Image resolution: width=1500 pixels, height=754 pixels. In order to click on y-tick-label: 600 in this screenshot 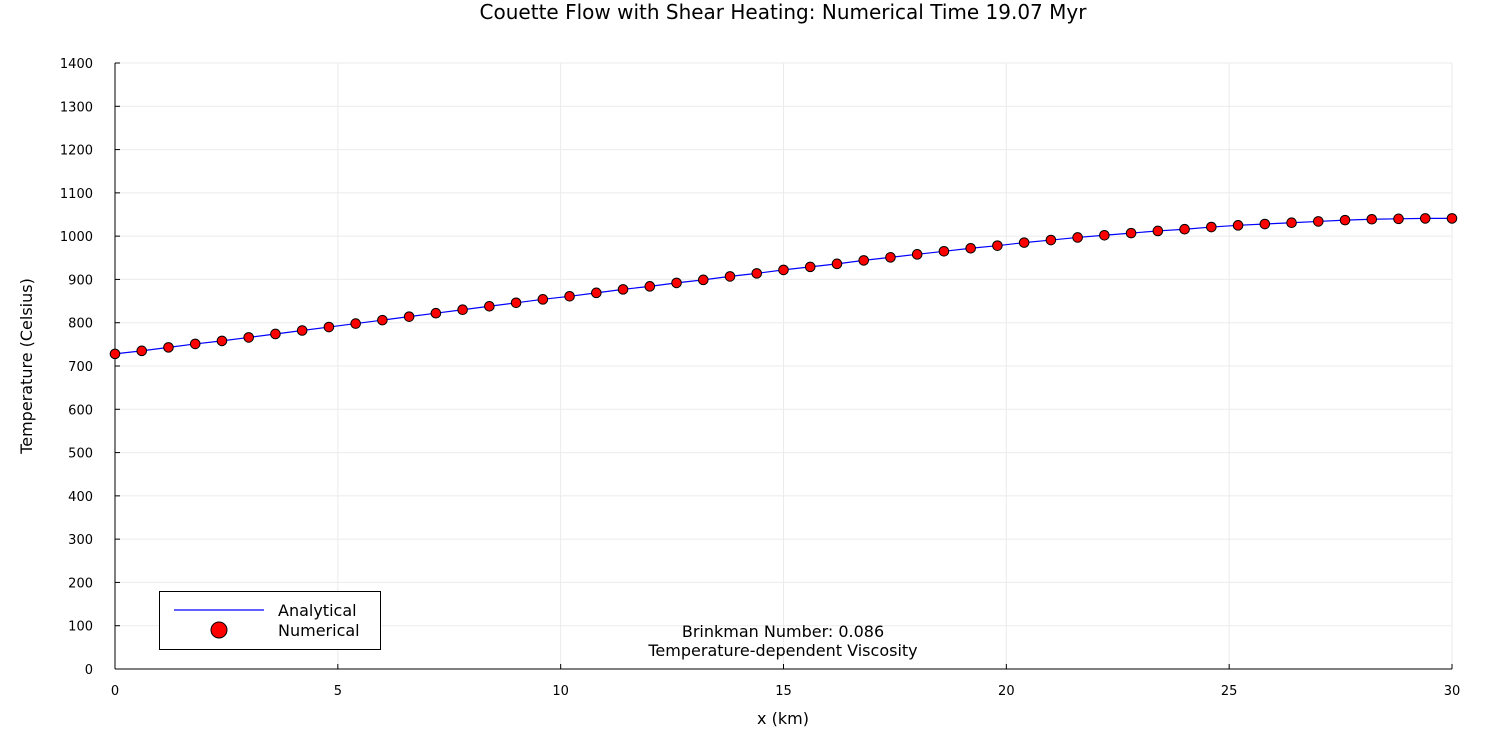, I will do `click(80, 410)`.